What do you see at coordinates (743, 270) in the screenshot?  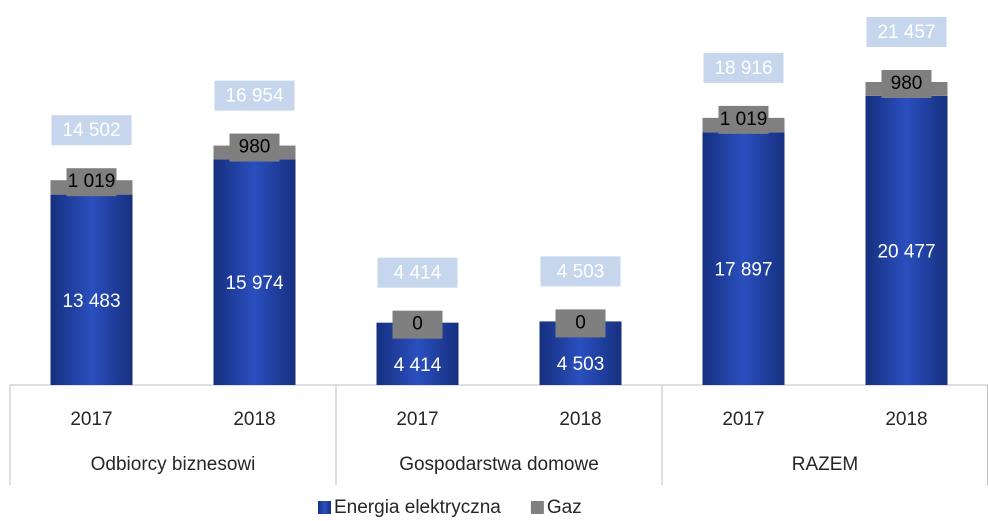 I see `value-label: 17 897` at bounding box center [743, 270].